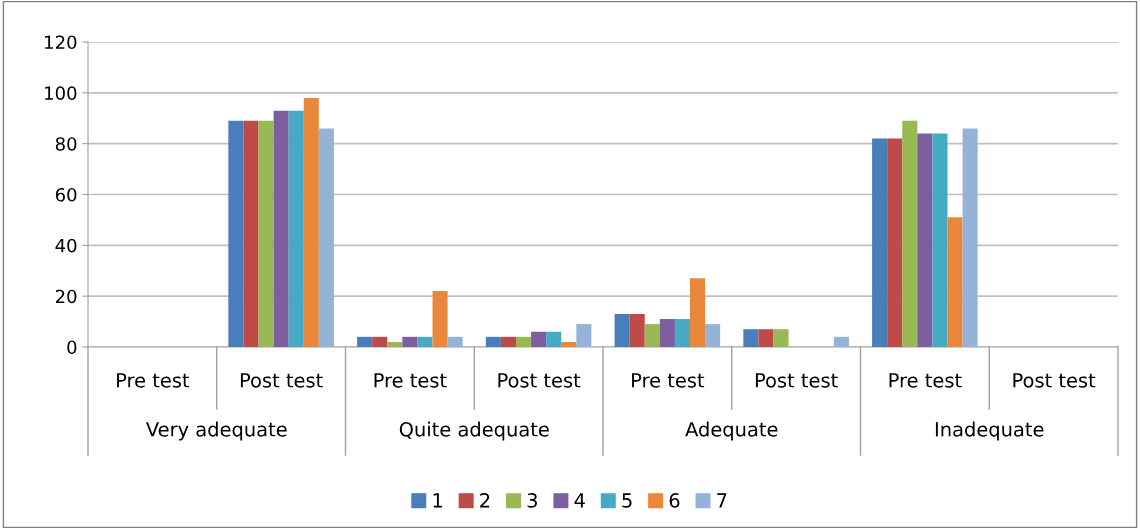 Image resolution: width=1140 pixels, height=529 pixels. I want to click on text: Adequate, so click(731, 431).